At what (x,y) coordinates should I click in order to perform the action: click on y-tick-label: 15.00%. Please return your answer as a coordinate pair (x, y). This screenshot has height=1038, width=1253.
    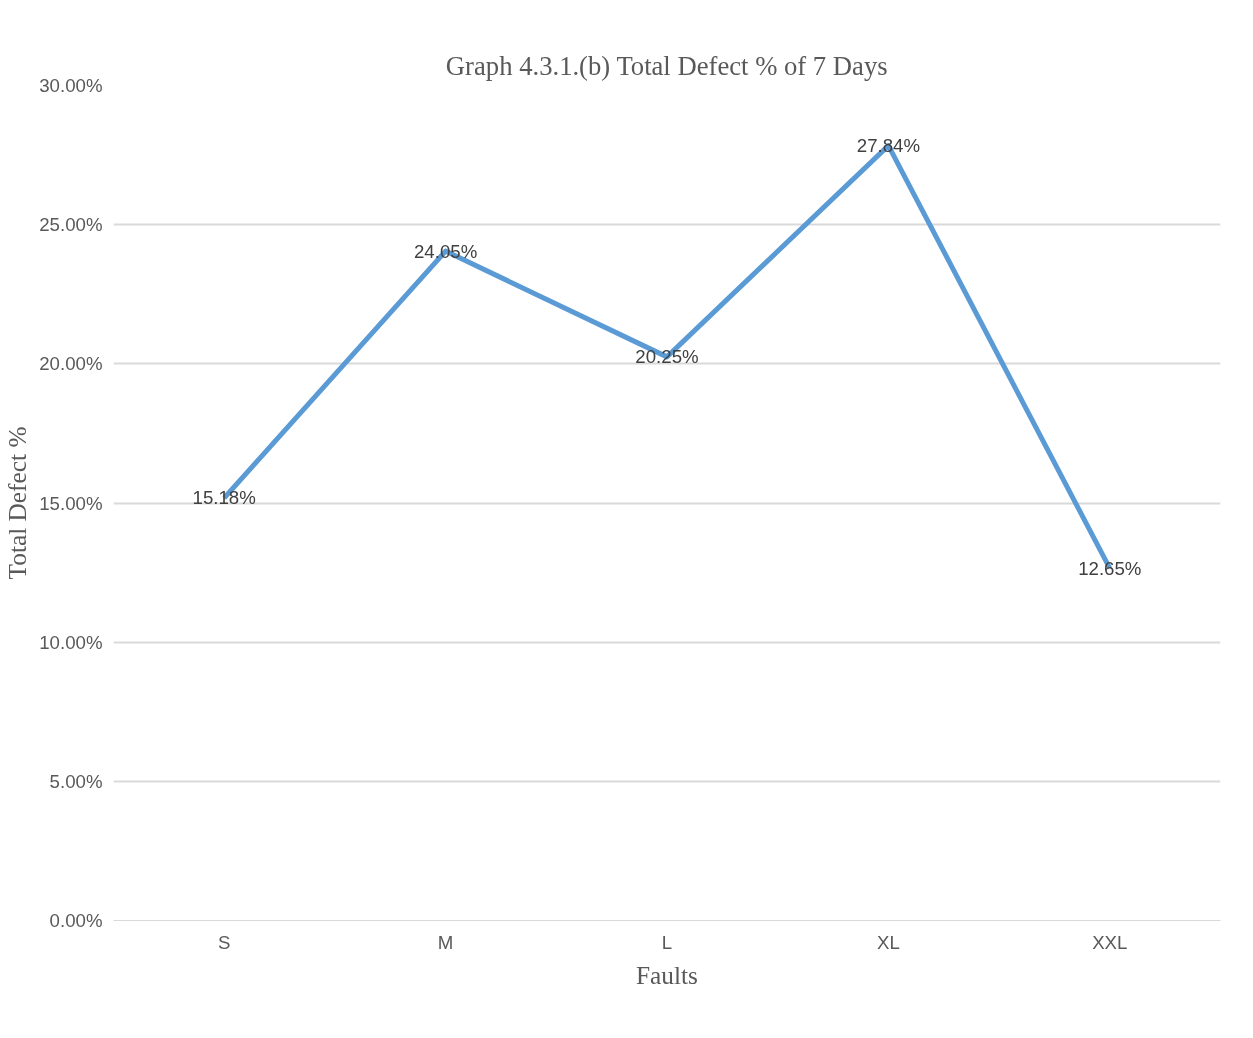
    Looking at the image, I should click on (71, 503).